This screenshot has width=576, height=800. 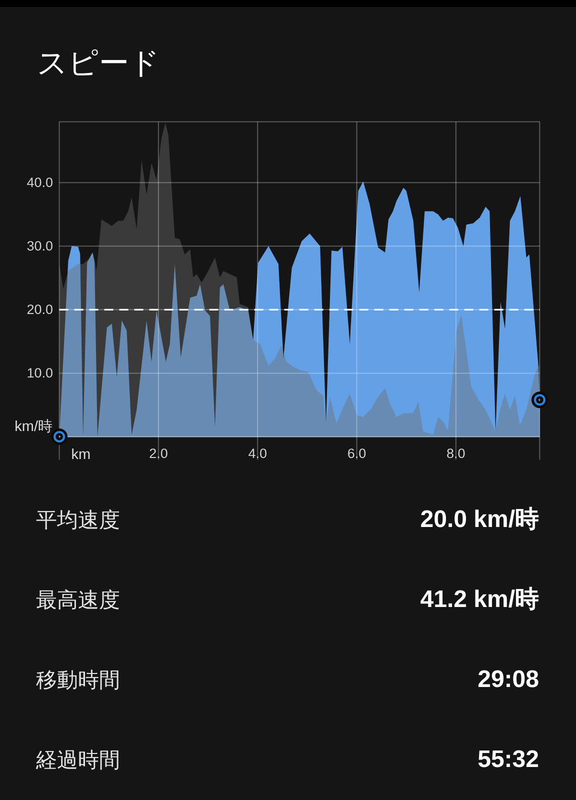 What do you see at coordinates (77, 760) in the screenshot?
I see `text: 経過時間` at bounding box center [77, 760].